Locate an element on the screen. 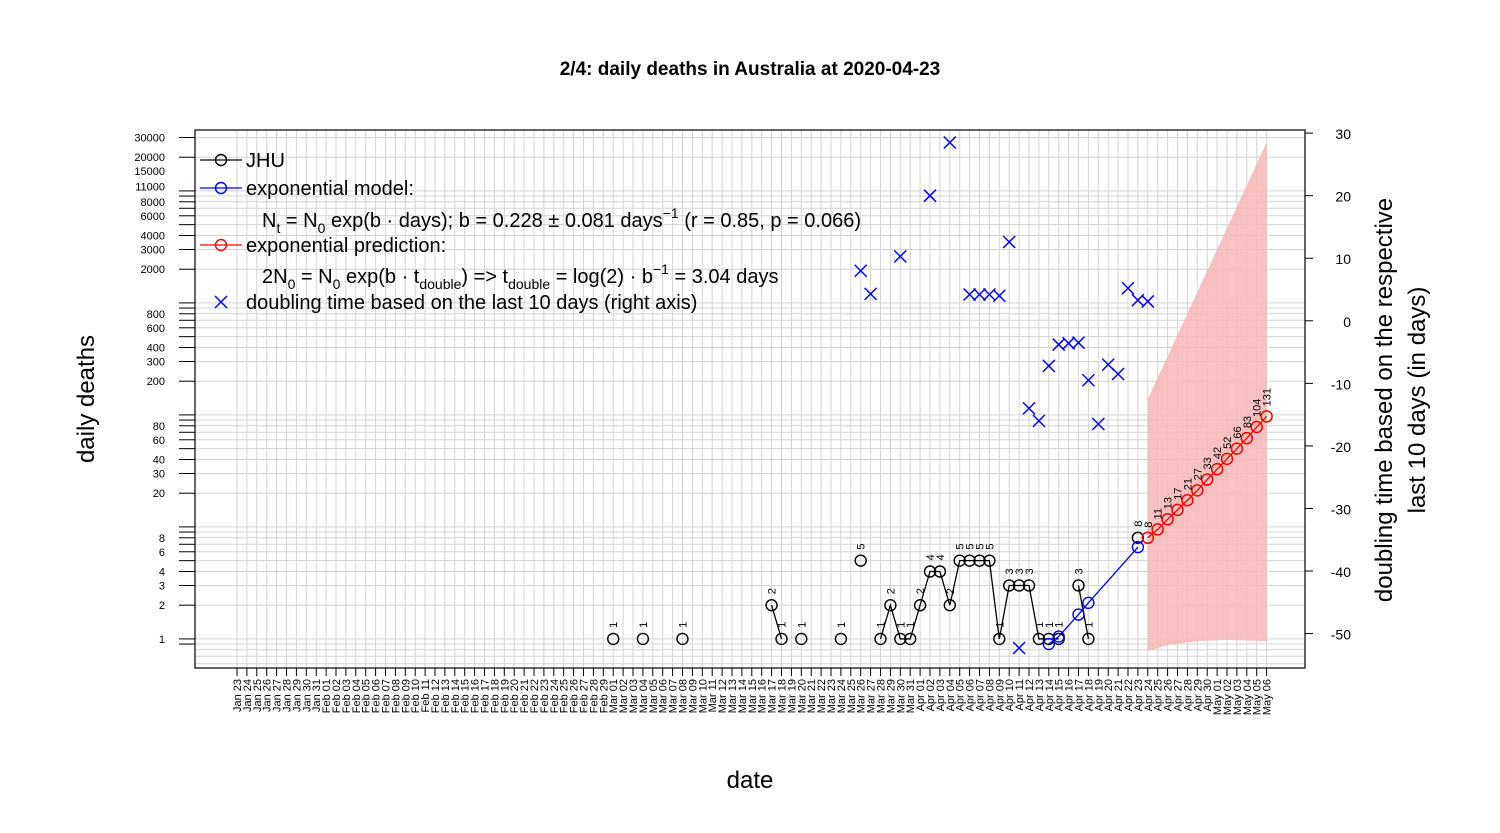 The width and height of the screenshot is (1500, 833). x-tick-label: Mar 03 is located at coordinates (634, 696).